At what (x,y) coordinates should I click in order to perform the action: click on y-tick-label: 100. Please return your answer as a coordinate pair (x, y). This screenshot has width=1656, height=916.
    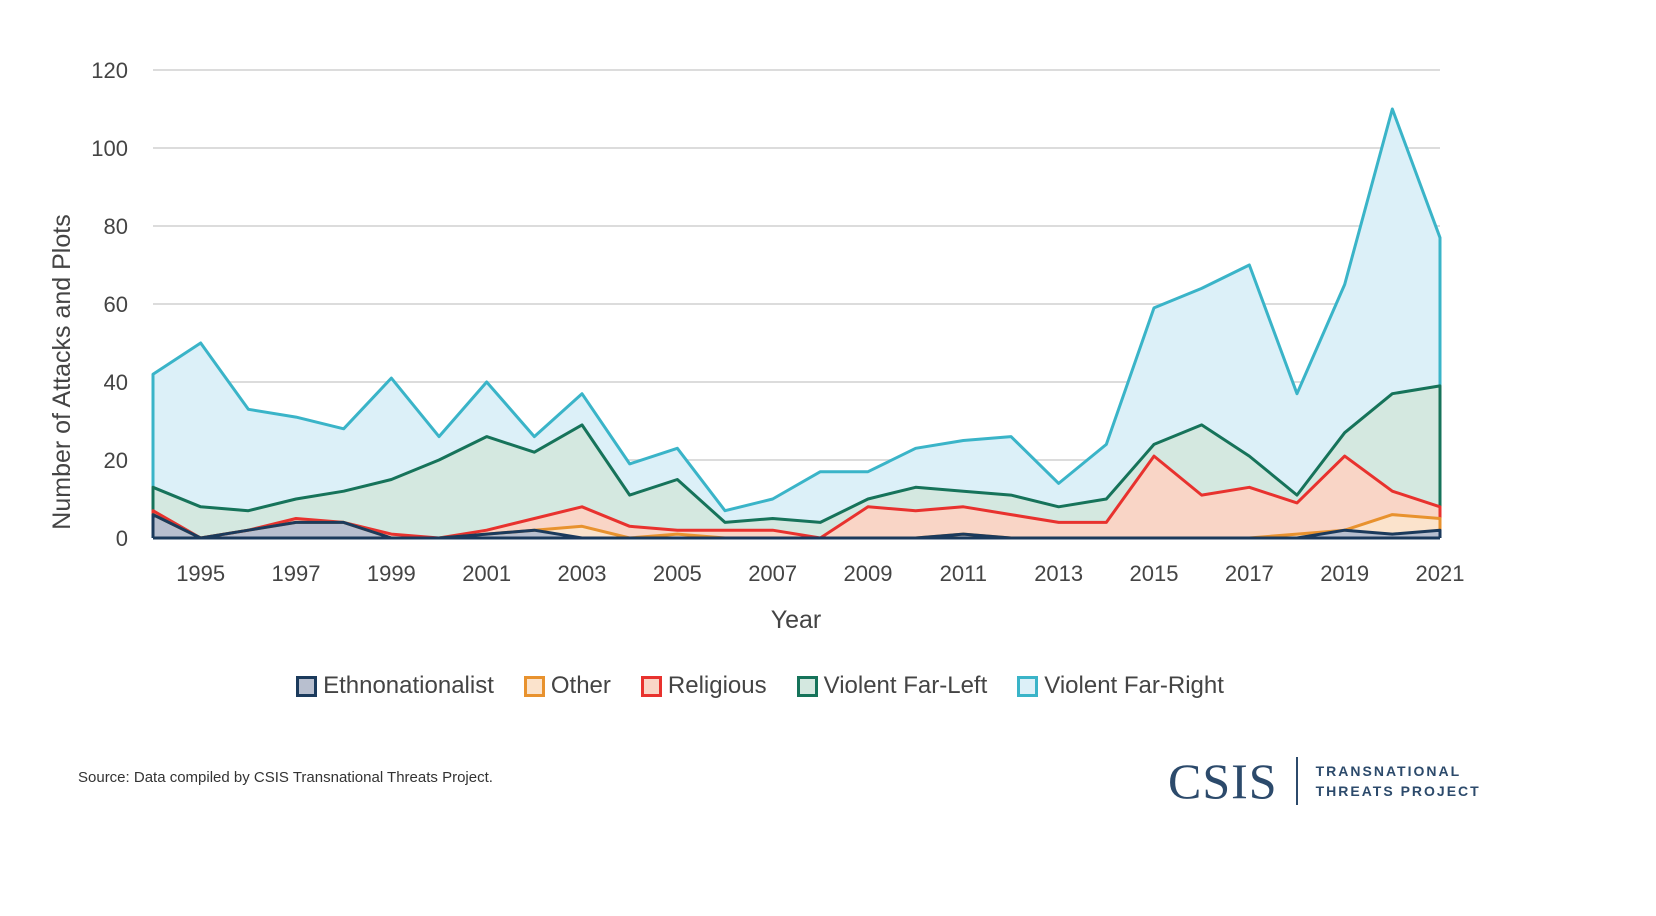
    Looking at the image, I should click on (109, 148).